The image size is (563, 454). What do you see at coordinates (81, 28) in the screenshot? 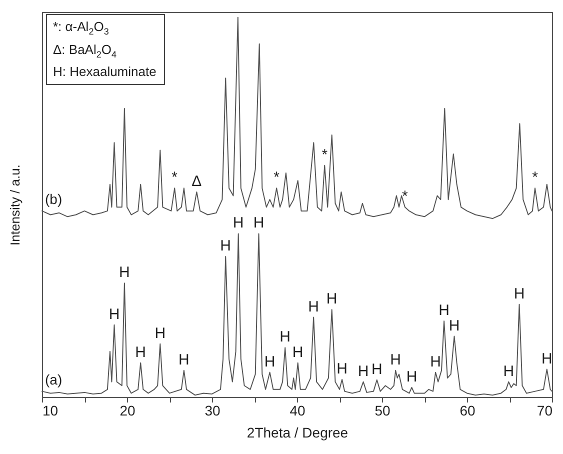
I see `annotation: *: α-Al$_{2}$O$_{3}$` at bounding box center [81, 28].